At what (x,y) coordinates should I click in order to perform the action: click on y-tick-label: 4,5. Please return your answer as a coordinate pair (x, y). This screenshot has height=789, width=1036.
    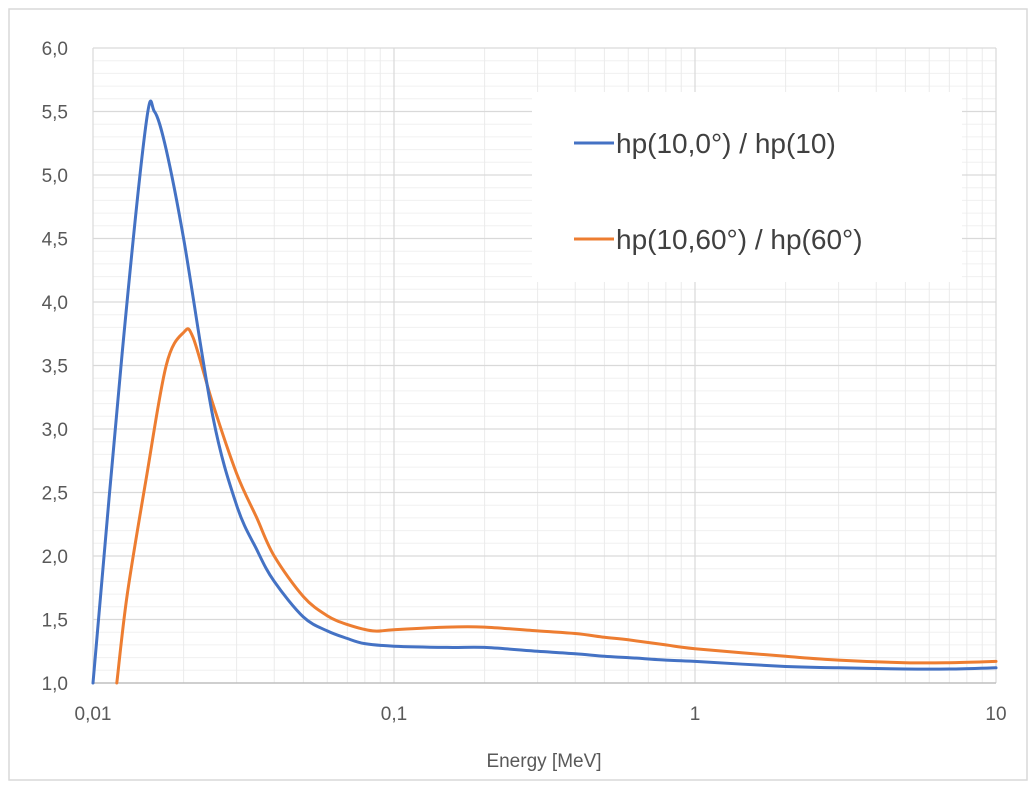
    Looking at the image, I should click on (55, 240).